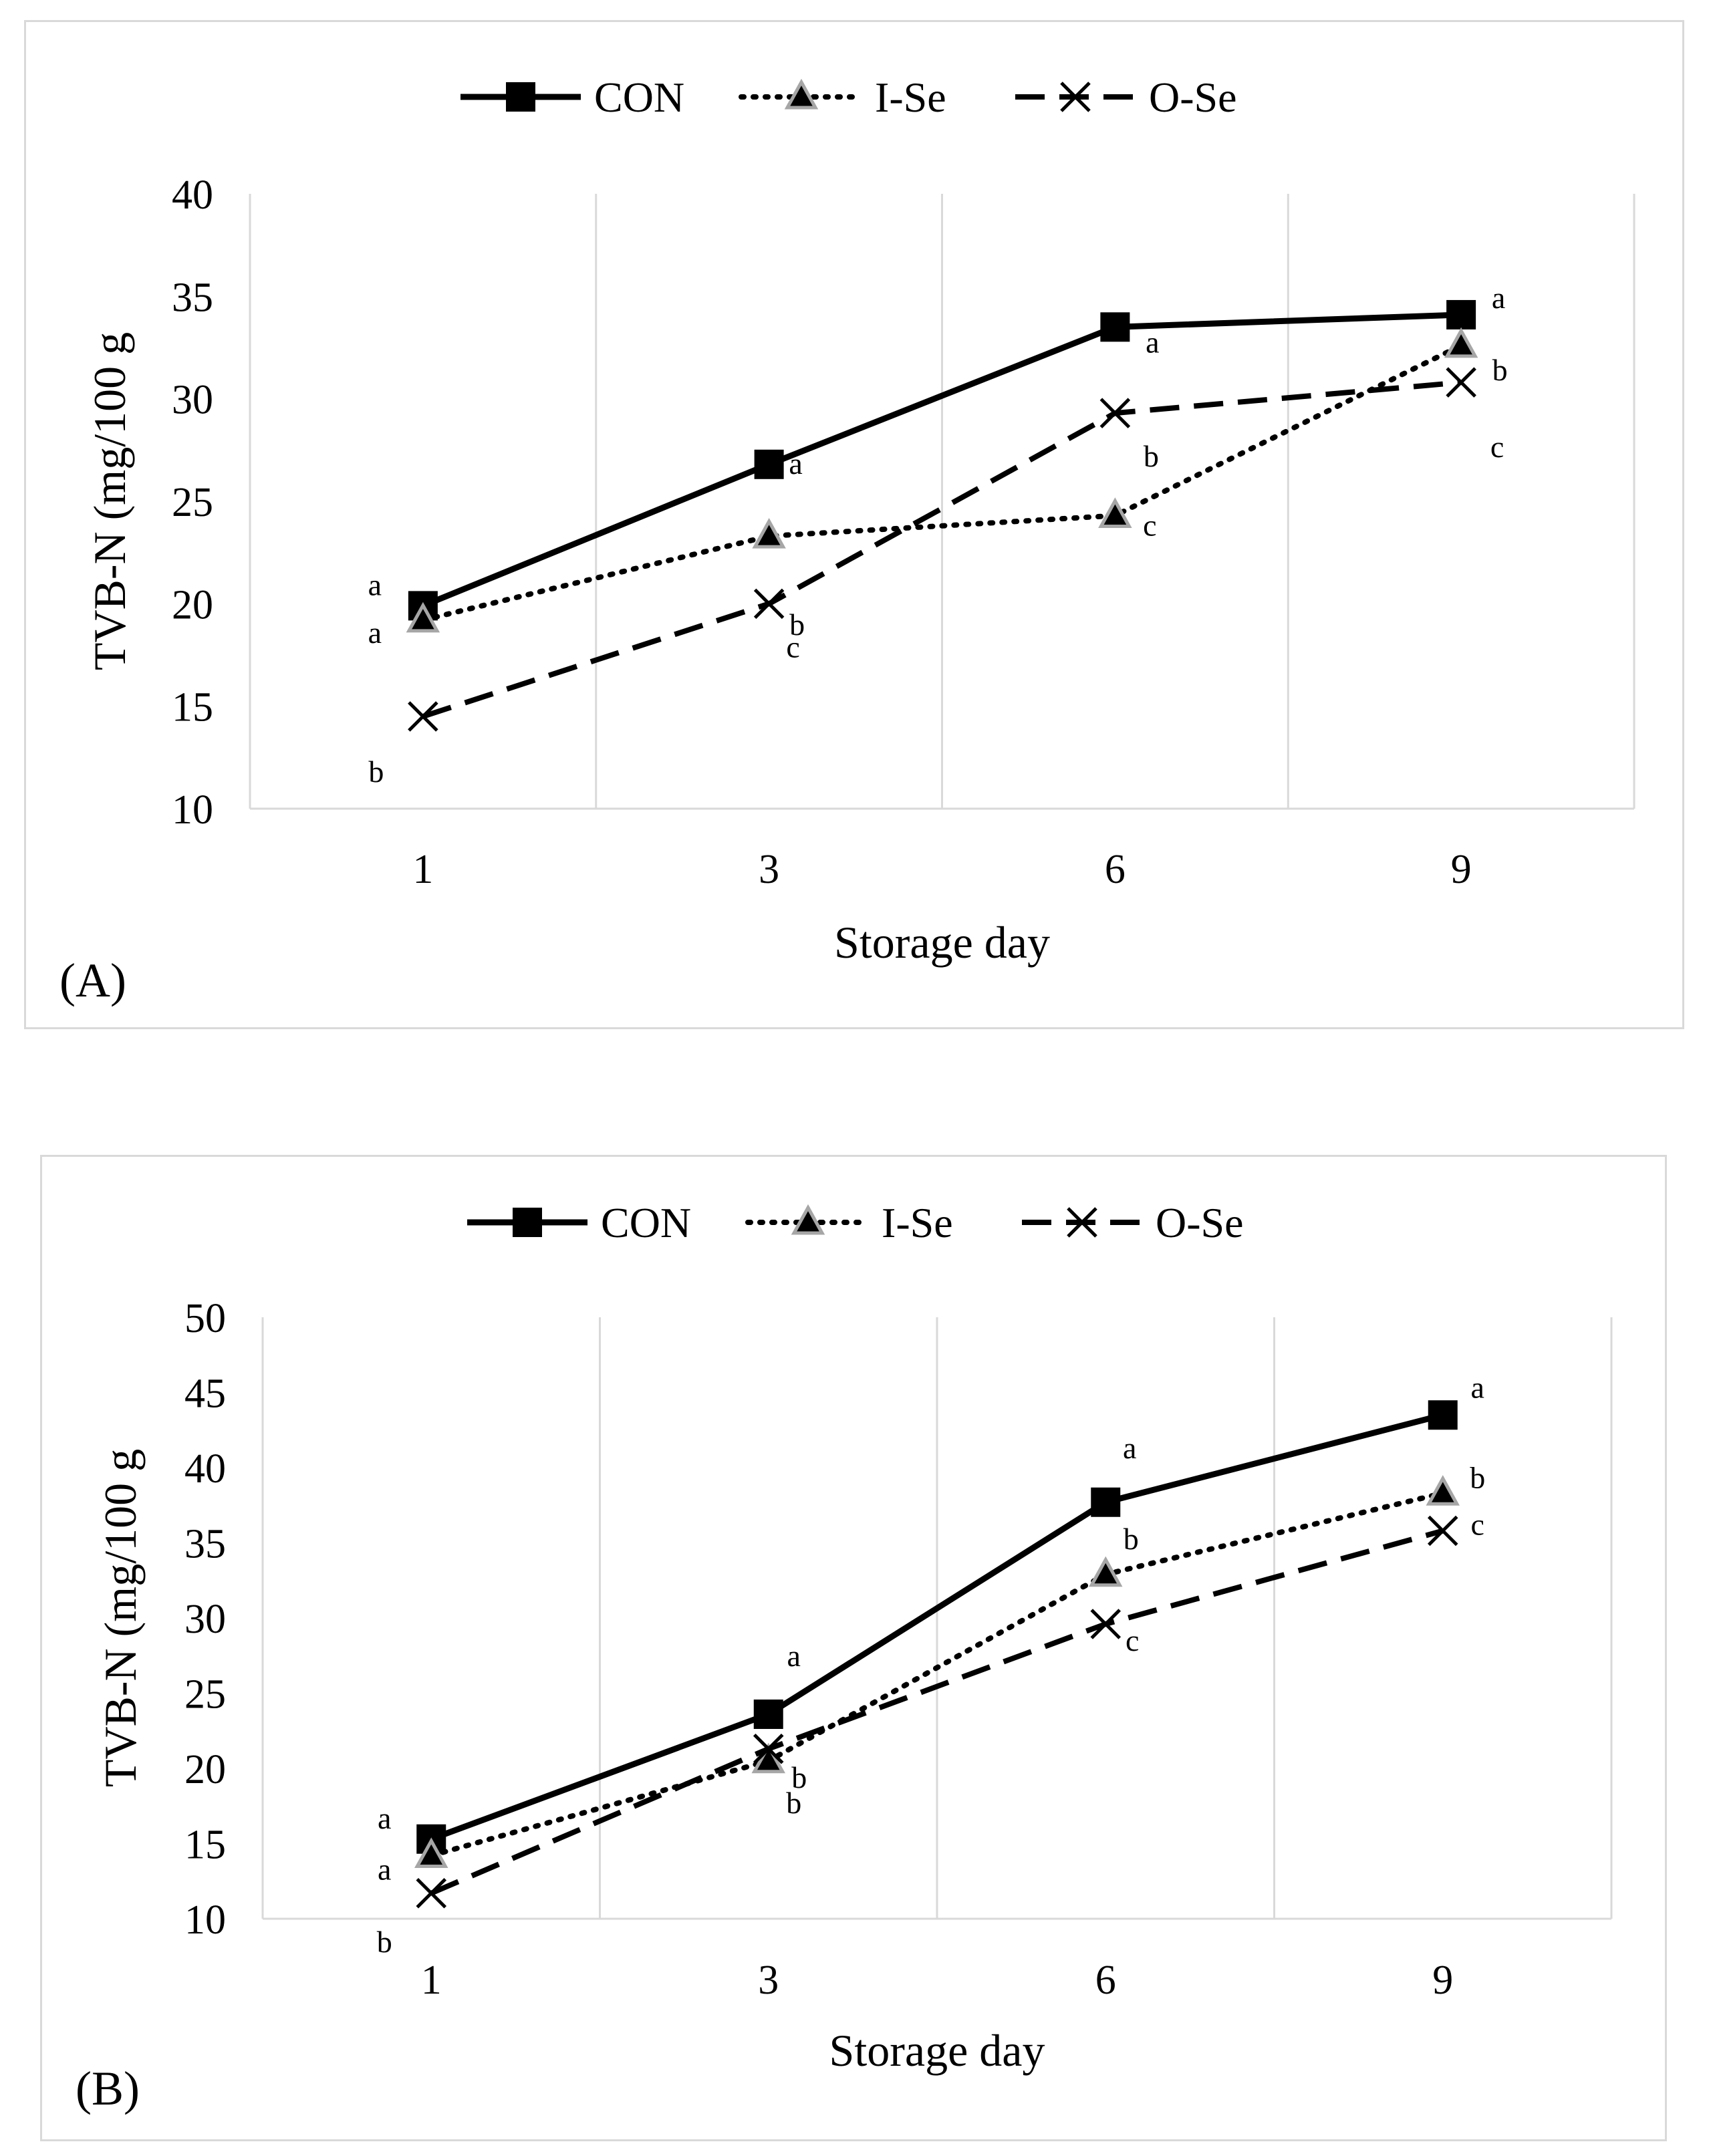 This screenshot has height=2156, width=1709. What do you see at coordinates (205, 1318) in the screenshot?
I see `y-tick-label: 50` at bounding box center [205, 1318].